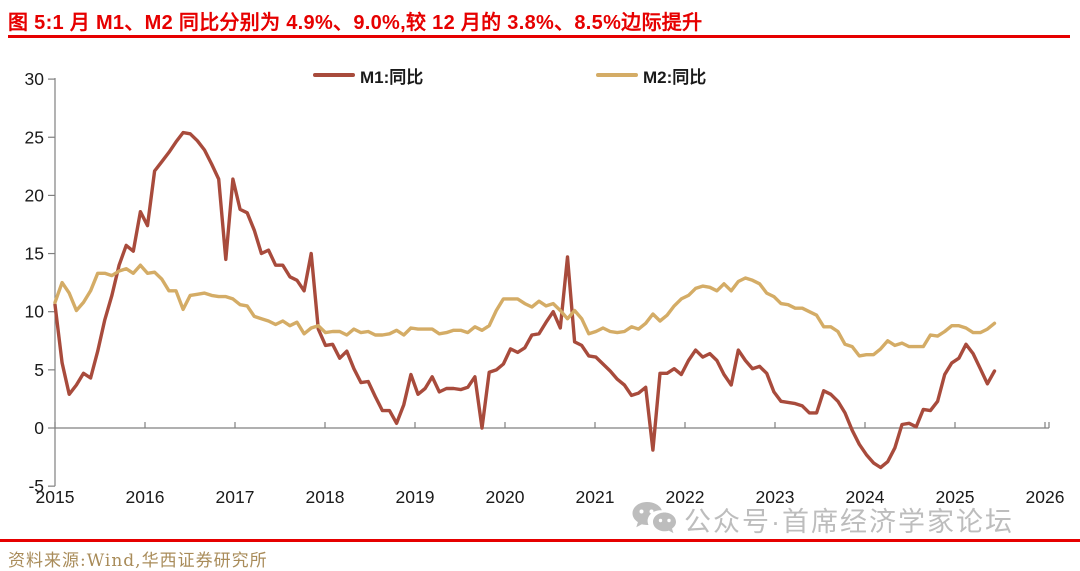 The width and height of the screenshot is (1080, 571). What do you see at coordinates (617, 75) in the screenshot?
I see `m2-line-swatch` at bounding box center [617, 75].